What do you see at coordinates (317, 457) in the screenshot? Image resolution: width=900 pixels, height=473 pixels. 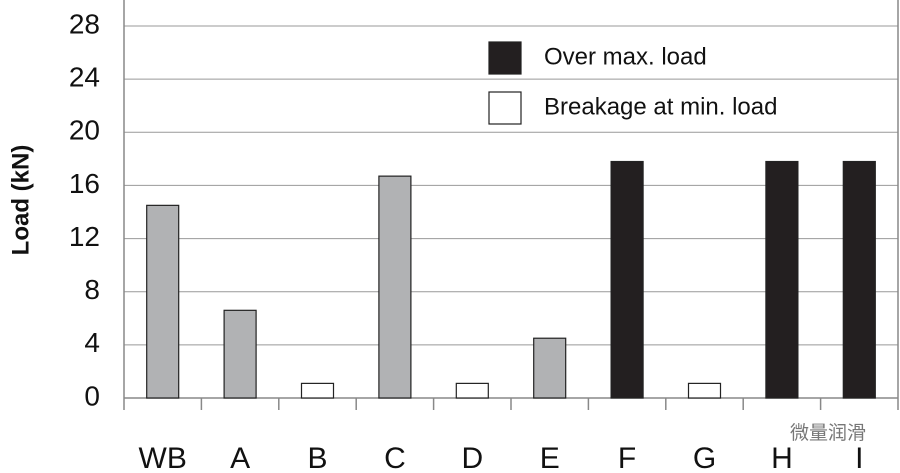 I see `x-tick-label: B` at bounding box center [317, 457].